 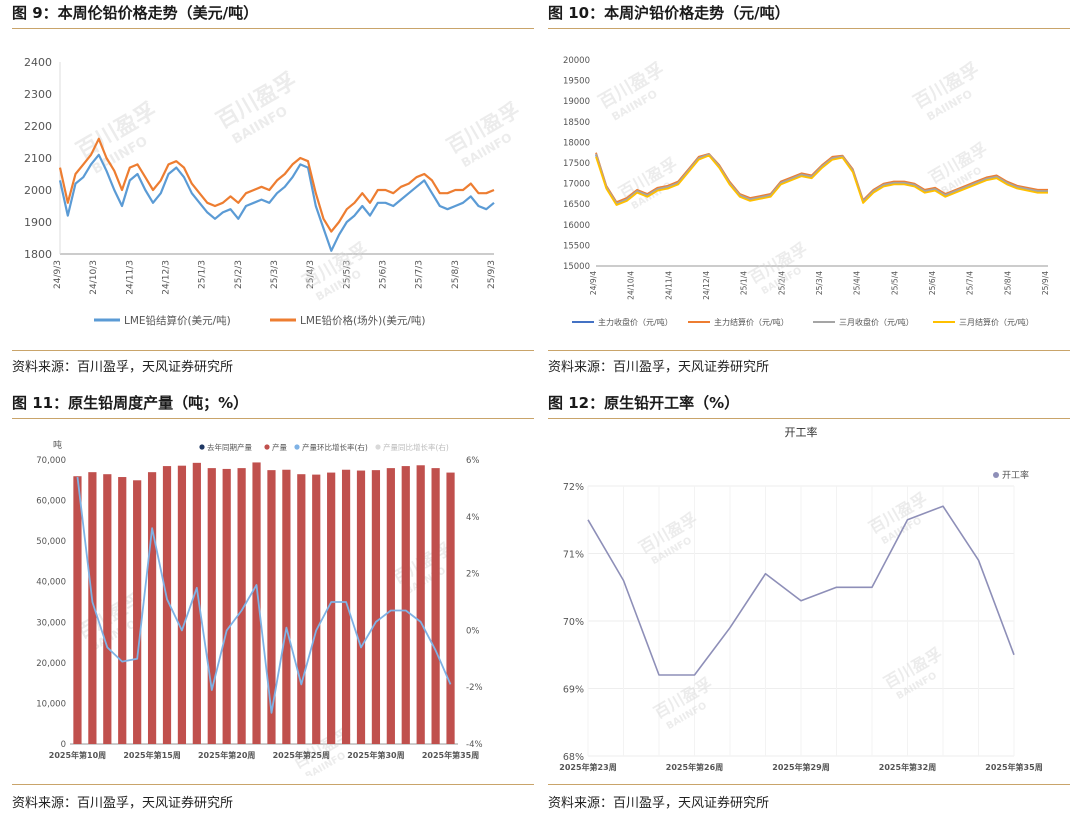 I want to click on y-tick-label: 19500, so click(x=576, y=82).